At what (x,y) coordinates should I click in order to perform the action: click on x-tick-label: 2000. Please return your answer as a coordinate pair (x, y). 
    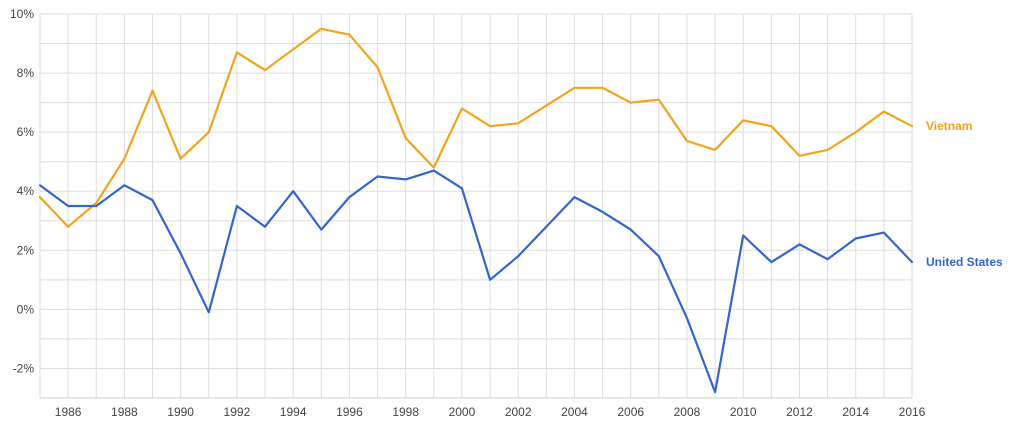
    Looking at the image, I should click on (462, 412).